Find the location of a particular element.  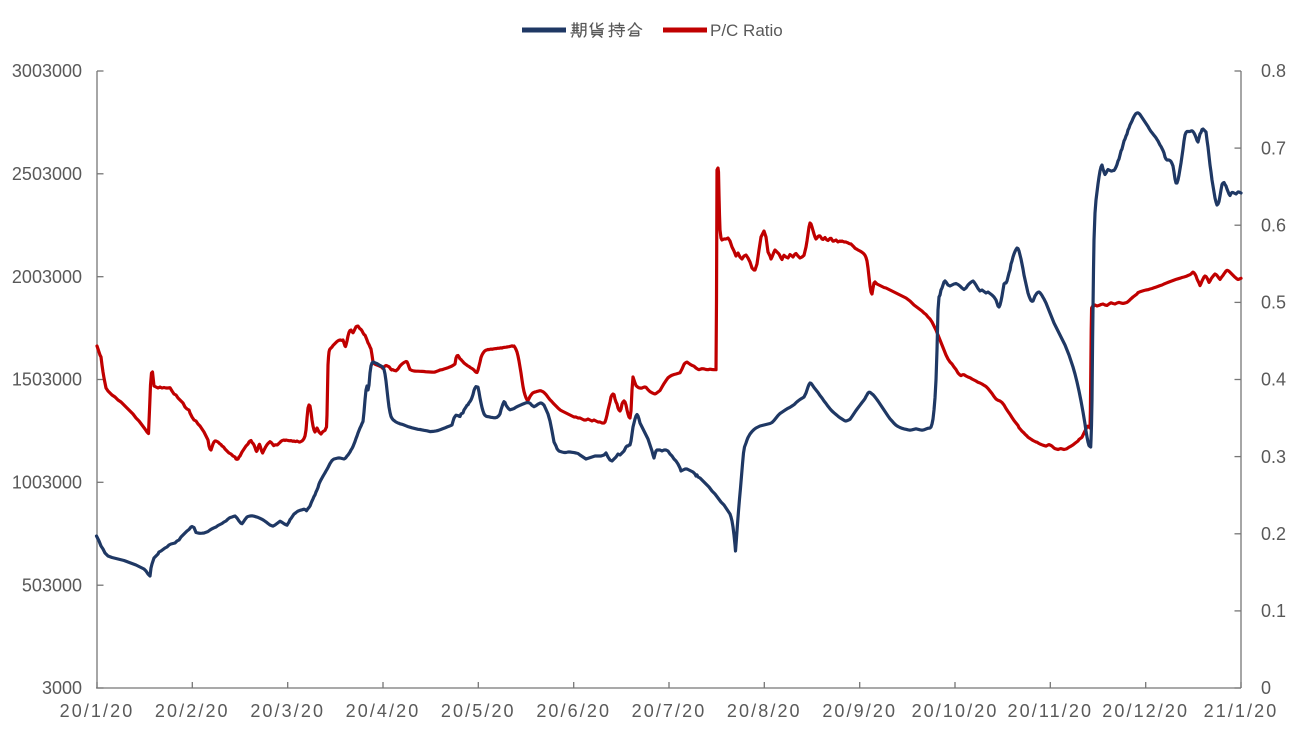

svg-text: 2003000 is located at coordinates (47, 277).